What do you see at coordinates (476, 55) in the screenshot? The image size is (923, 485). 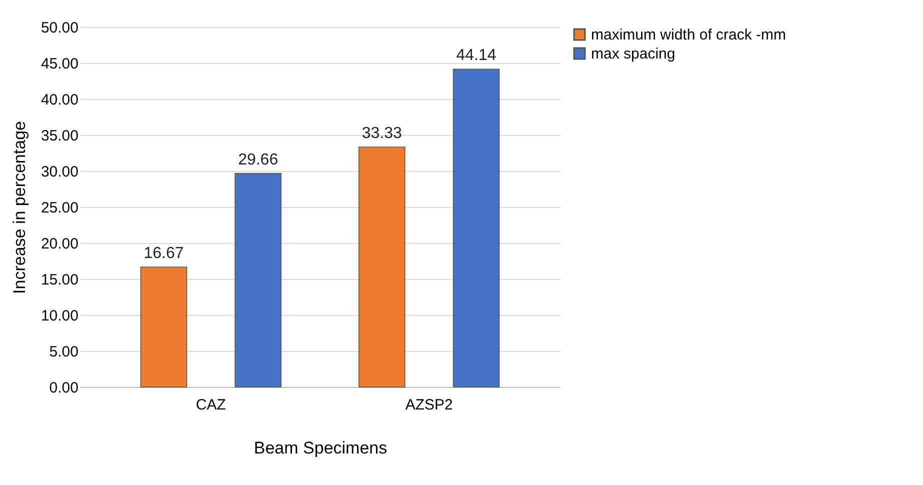 I see `data-label: 44.14` at bounding box center [476, 55].